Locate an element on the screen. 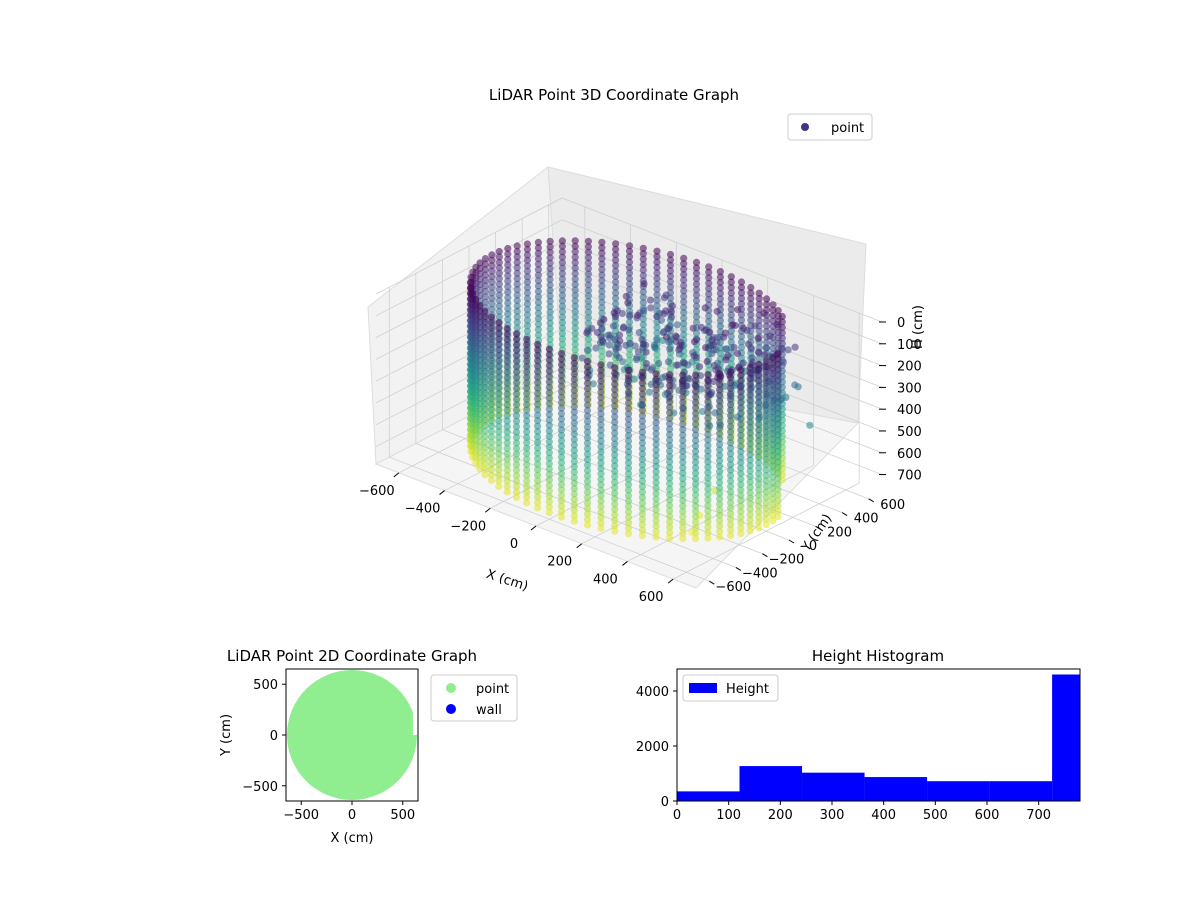 The image size is (1200, 900). plot2d-legend-wall-label: wall is located at coordinates (489, 710).